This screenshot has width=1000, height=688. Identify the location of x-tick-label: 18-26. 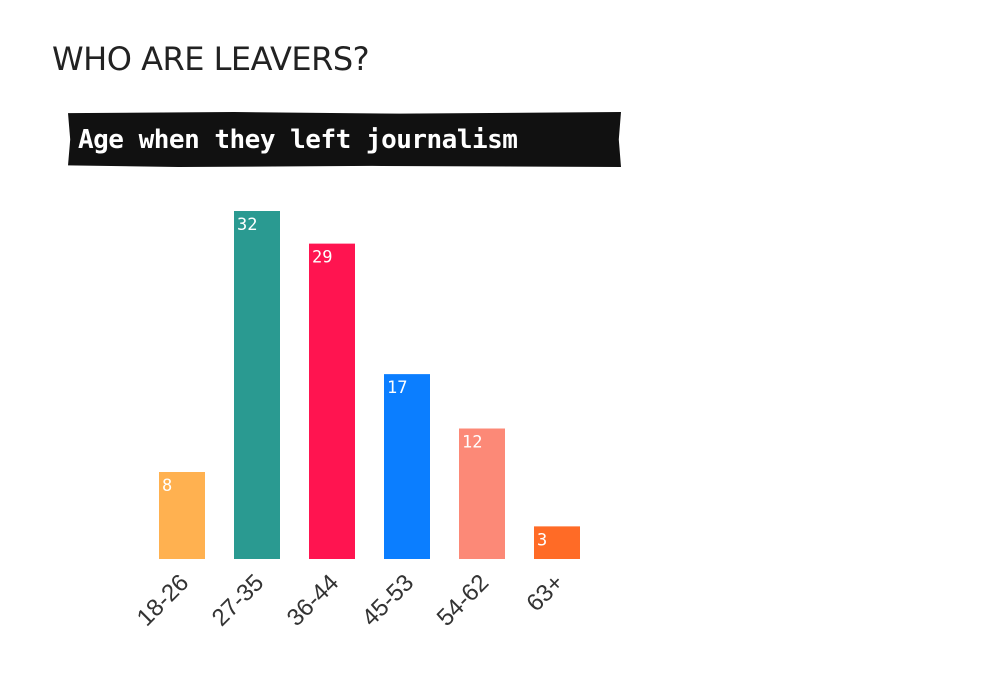
(163, 600).